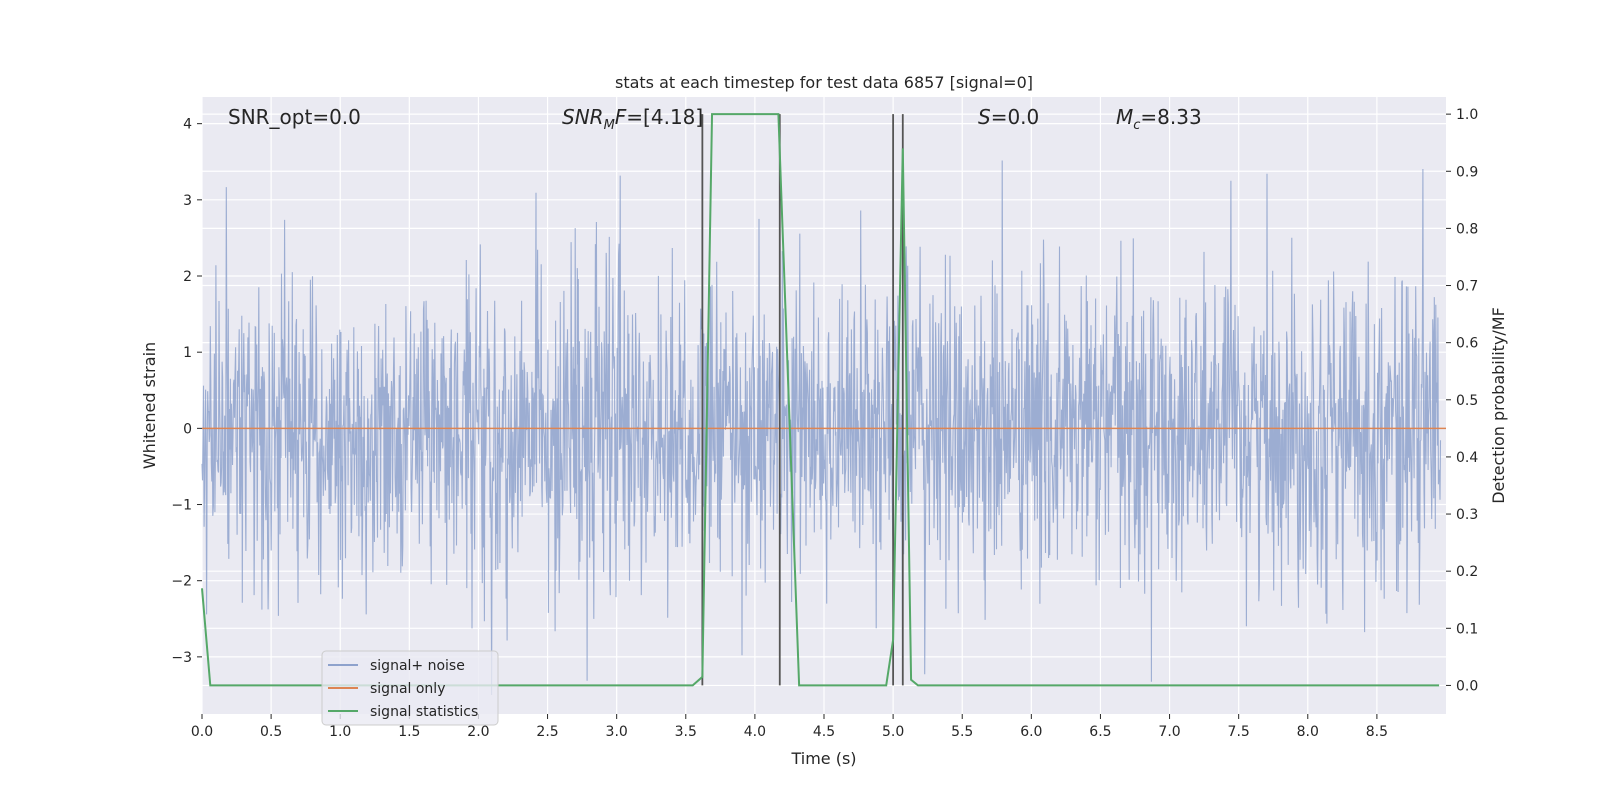  What do you see at coordinates (187, 429) in the screenshot?
I see `y-tick-label-left: 0` at bounding box center [187, 429].